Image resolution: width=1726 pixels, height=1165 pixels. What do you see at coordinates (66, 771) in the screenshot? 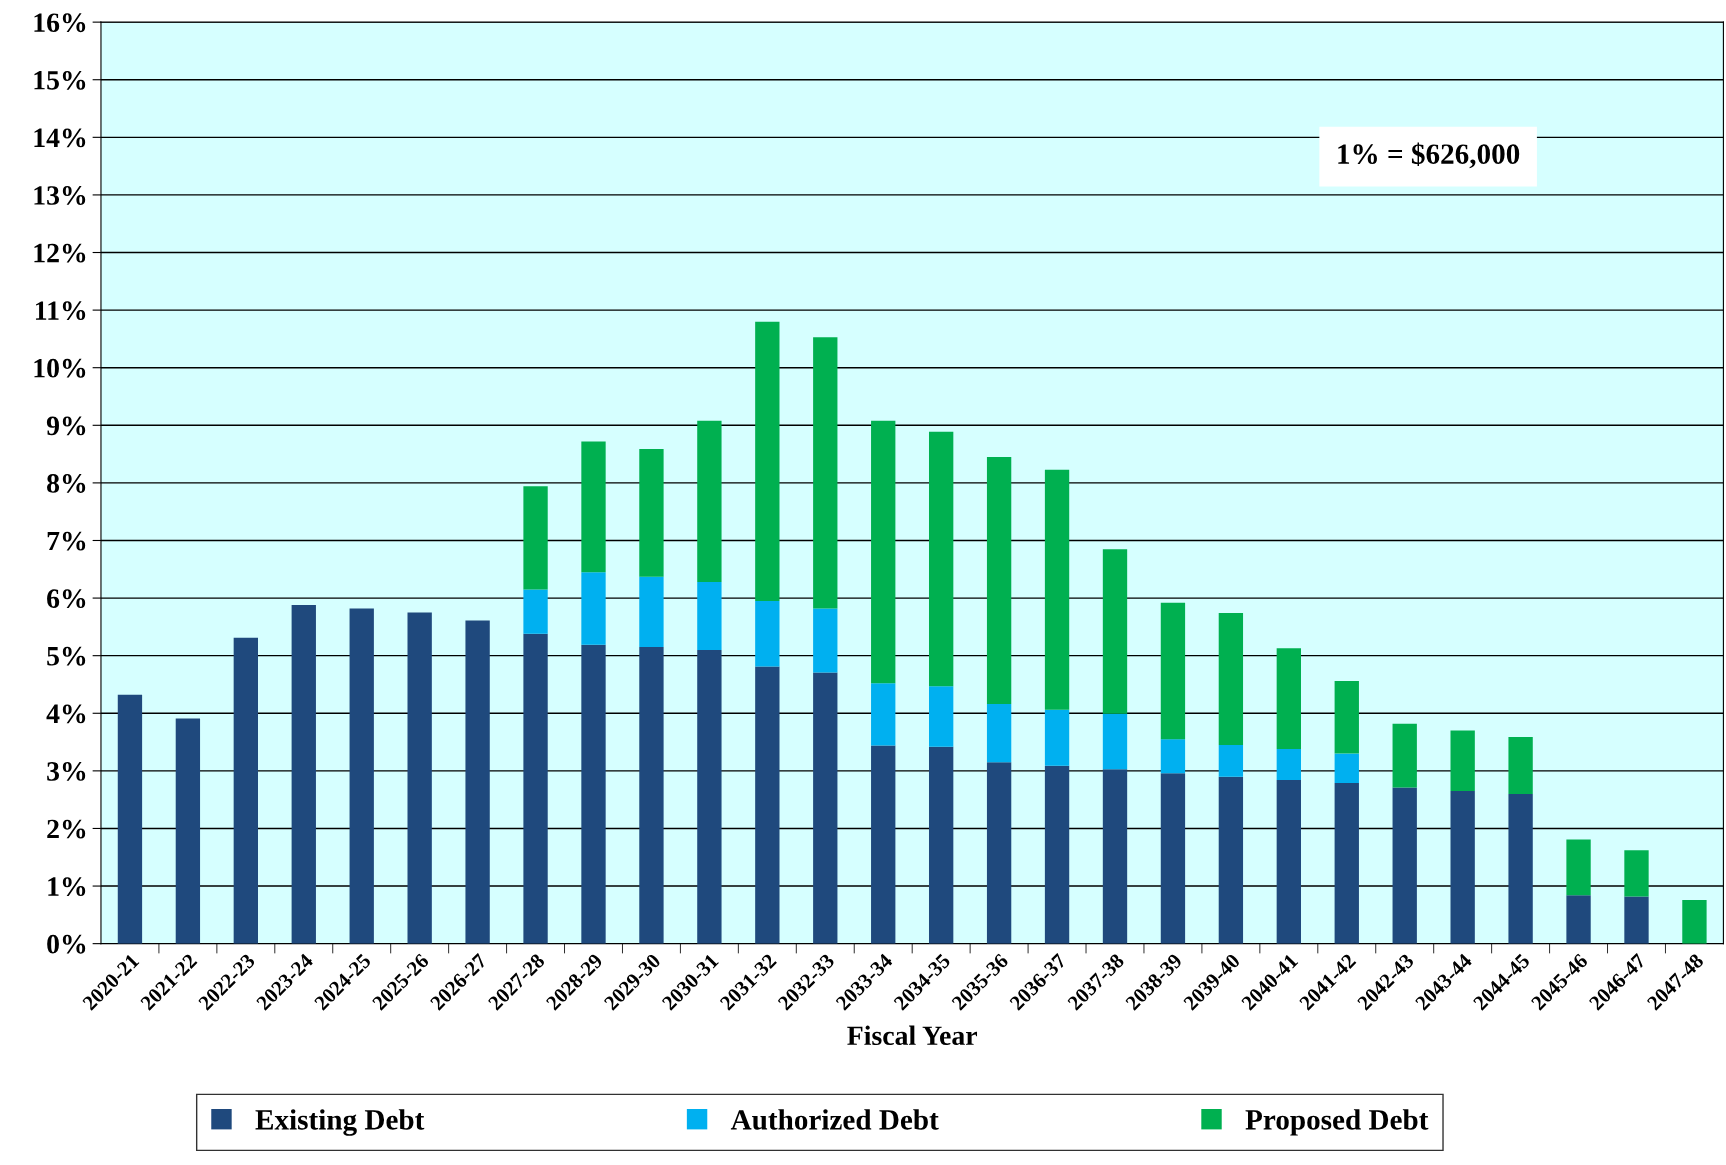
I see `y-tick-label: 3%` at bounding box center [66, 771].